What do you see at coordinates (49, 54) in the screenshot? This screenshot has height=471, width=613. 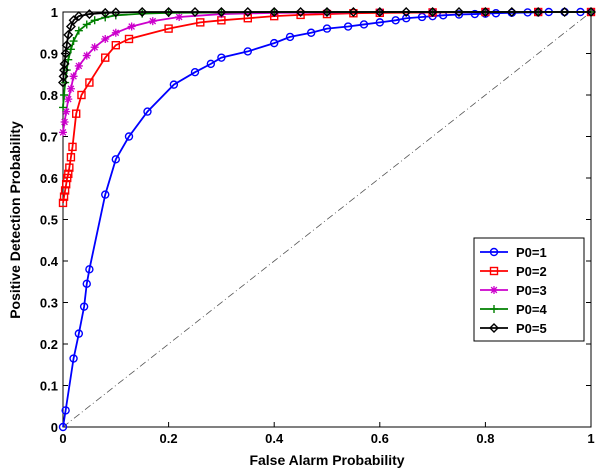 I see `y-tick-label: 0.9` at bounding box center [49, 54].